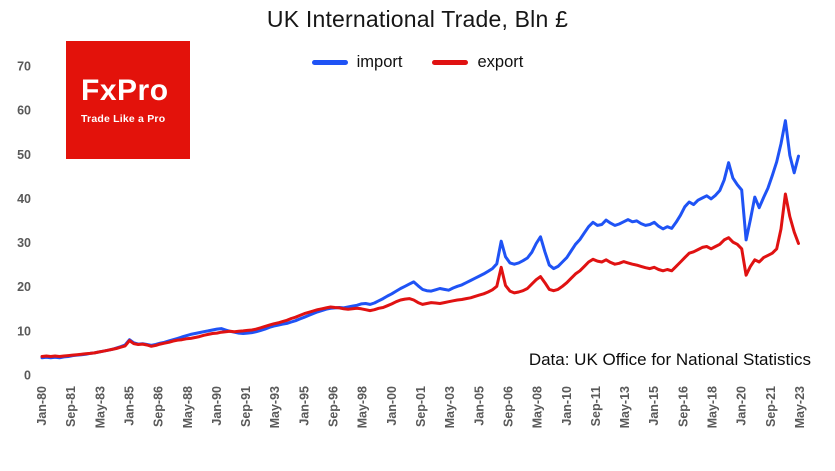 This screenshot has width=835, height=471. What do you see at coordinates (800, 407) in the screenshot?
I see `x-tick-label: May-23` at bounding box center [800, 407].